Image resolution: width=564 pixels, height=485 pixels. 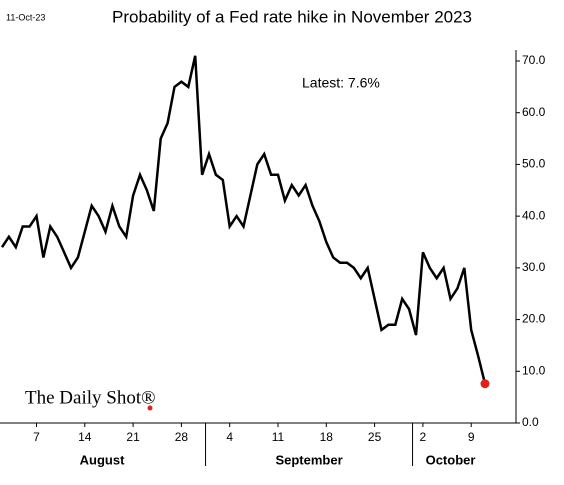 I want to click on x-tick-label: 25, so click(x=375, y=437).